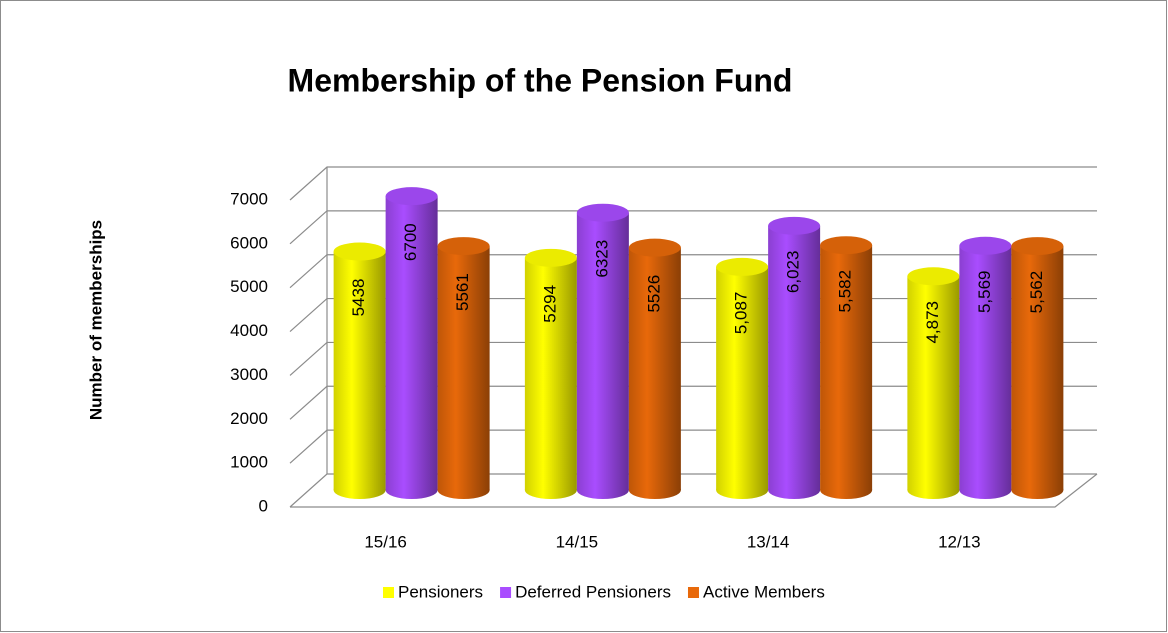  What do you see at coordinates (358, 298) in the screenshot?
I see `value-label: 5438` at bounding box center [358, 298].